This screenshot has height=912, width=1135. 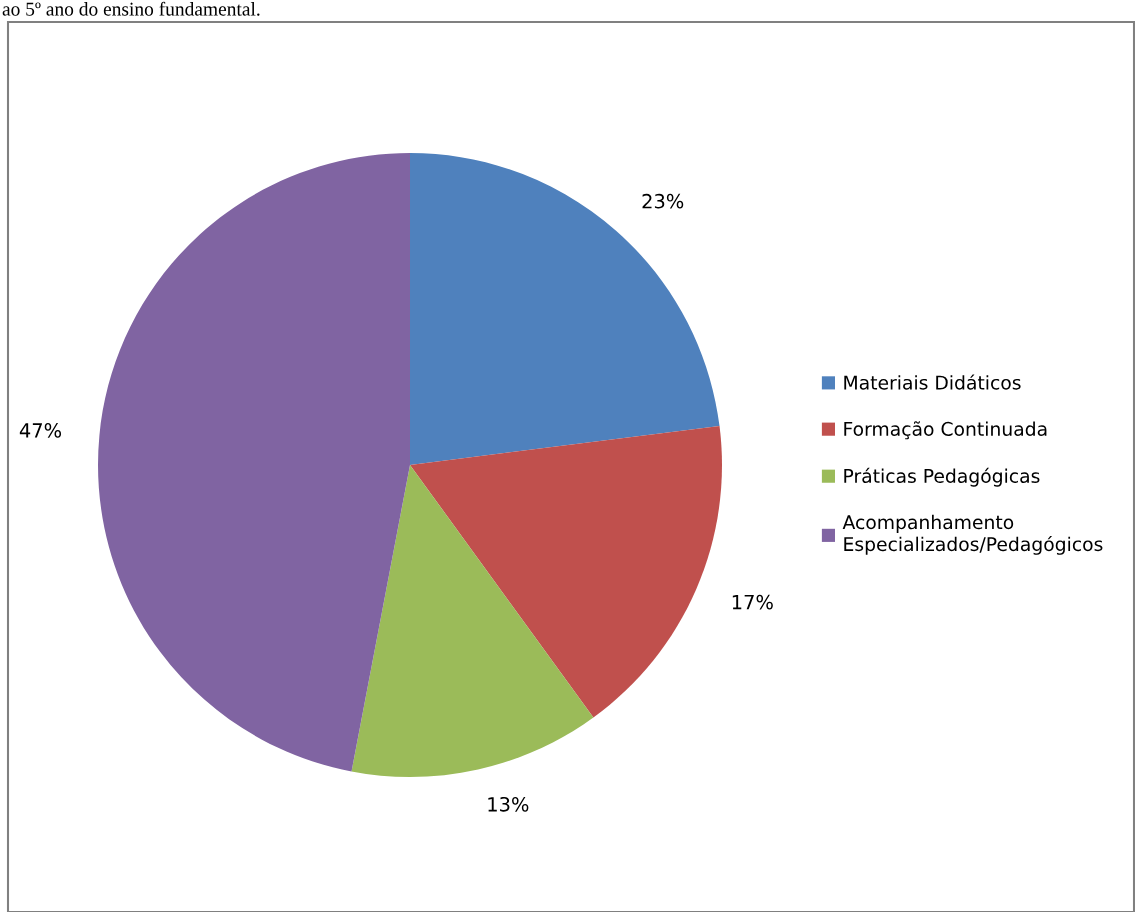 I want to click on text: ao 5º ano do ensino fundamental., so click(x=131, y=8).